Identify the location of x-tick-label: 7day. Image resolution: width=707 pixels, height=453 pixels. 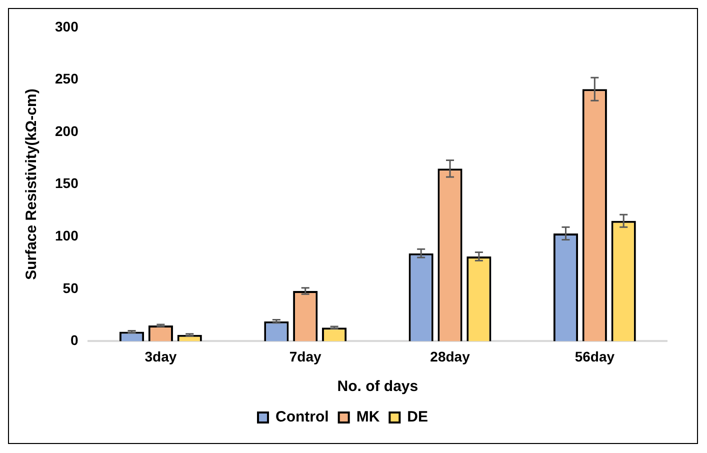
(305, 356).